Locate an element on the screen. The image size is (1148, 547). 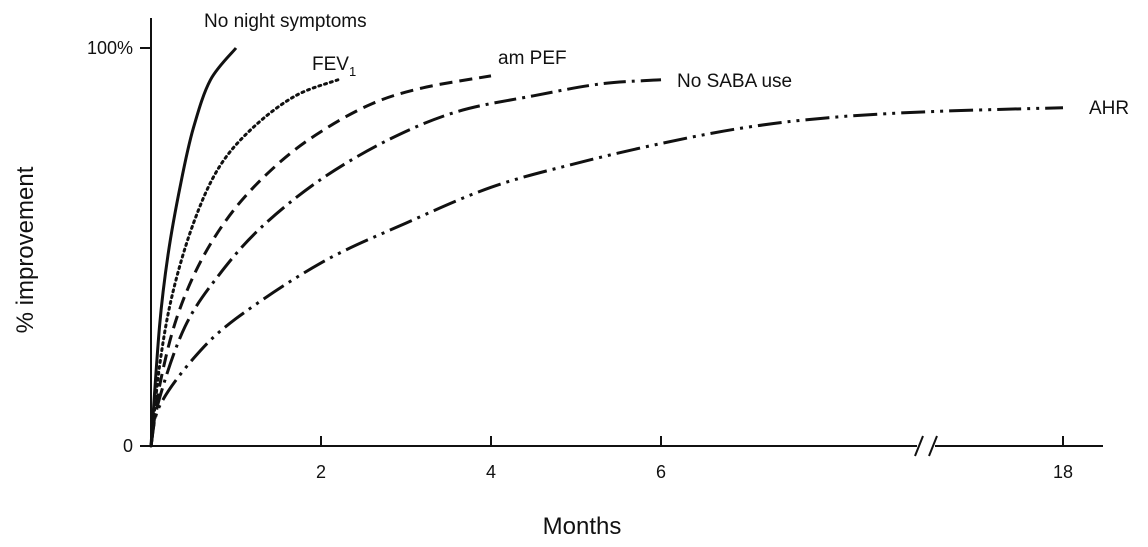
series-label-no-saba-use: No SABA use is located at coordinates (734, 81).